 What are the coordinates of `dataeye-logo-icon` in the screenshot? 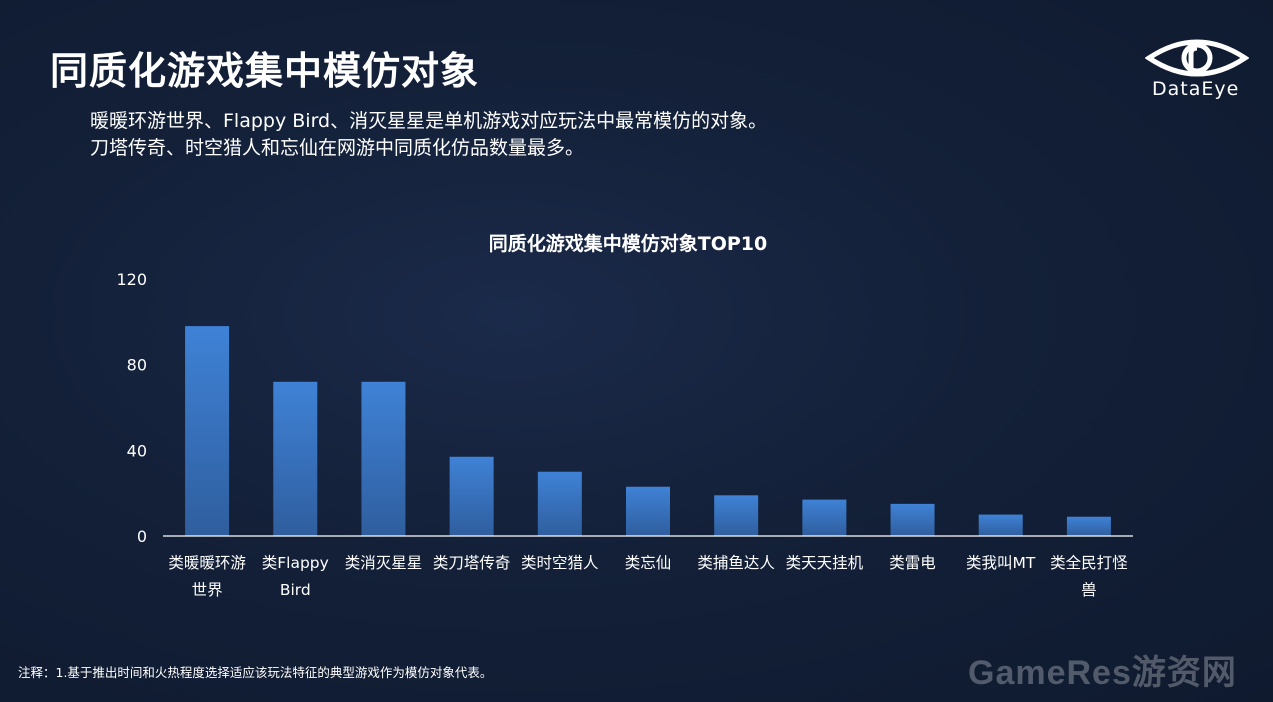 It's located at (1197, 58).